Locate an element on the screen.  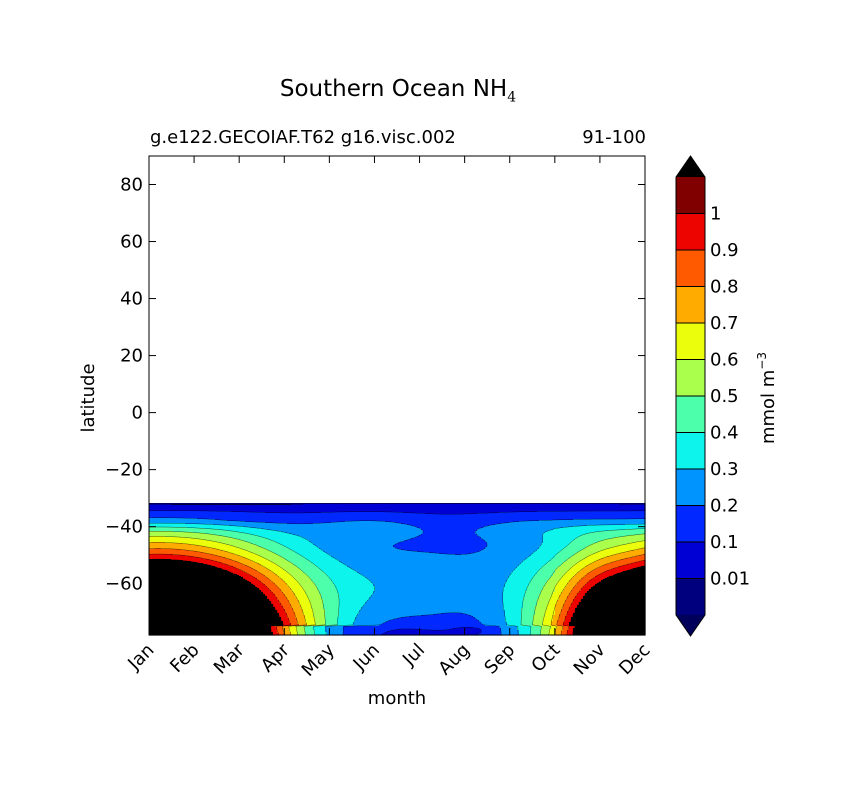
colorbar-band is located at coordinates (690, 305).